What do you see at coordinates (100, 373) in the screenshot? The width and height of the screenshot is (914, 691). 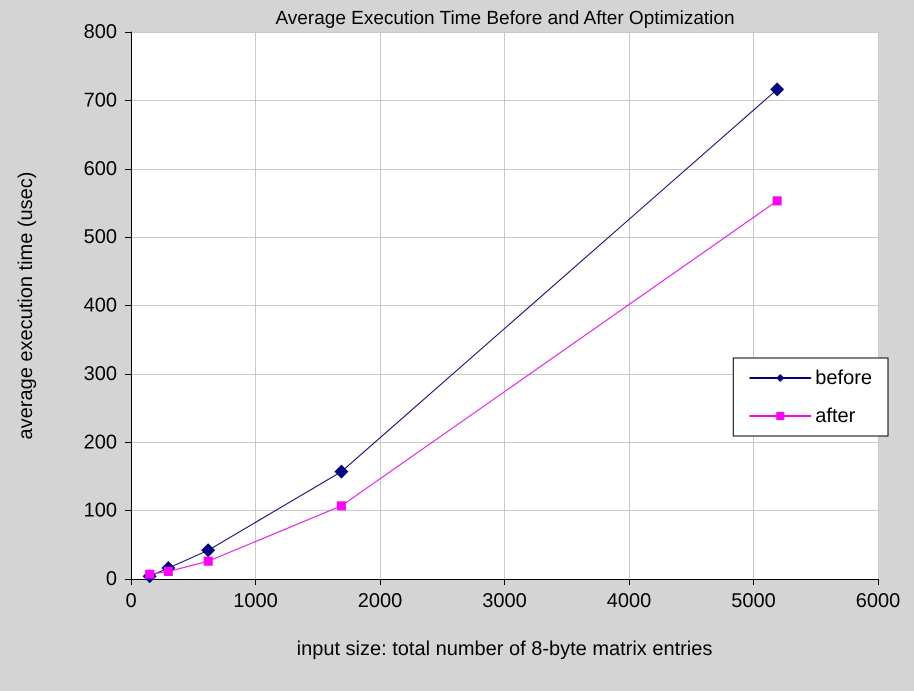 I see `y-tick-label: 300` at bounding box center [100, 373].